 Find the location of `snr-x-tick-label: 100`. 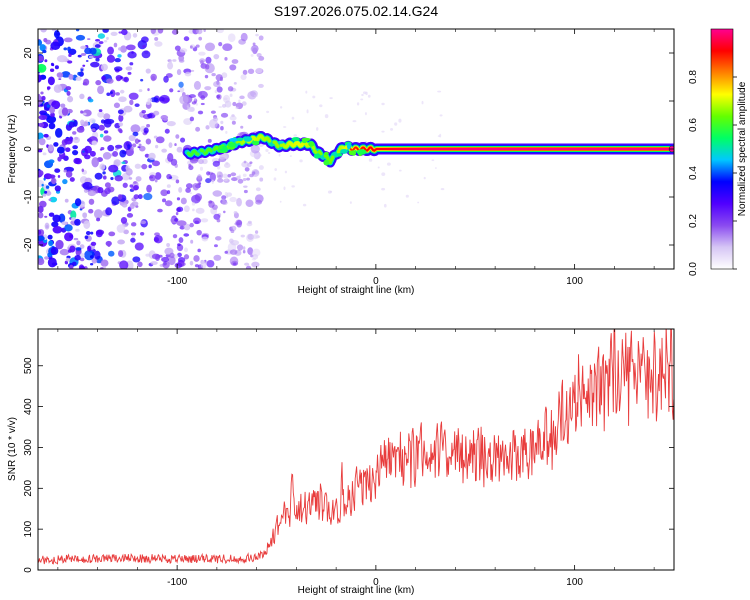

snr-x-tick-label: 100 is located at coordinates (574, 582).